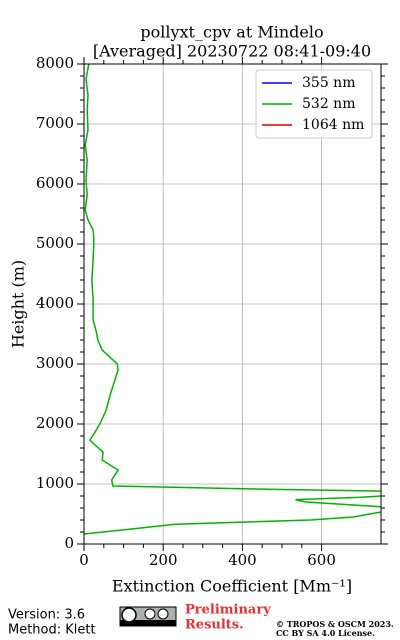  I want to click on notice: Preliminary, so click(228, 610).